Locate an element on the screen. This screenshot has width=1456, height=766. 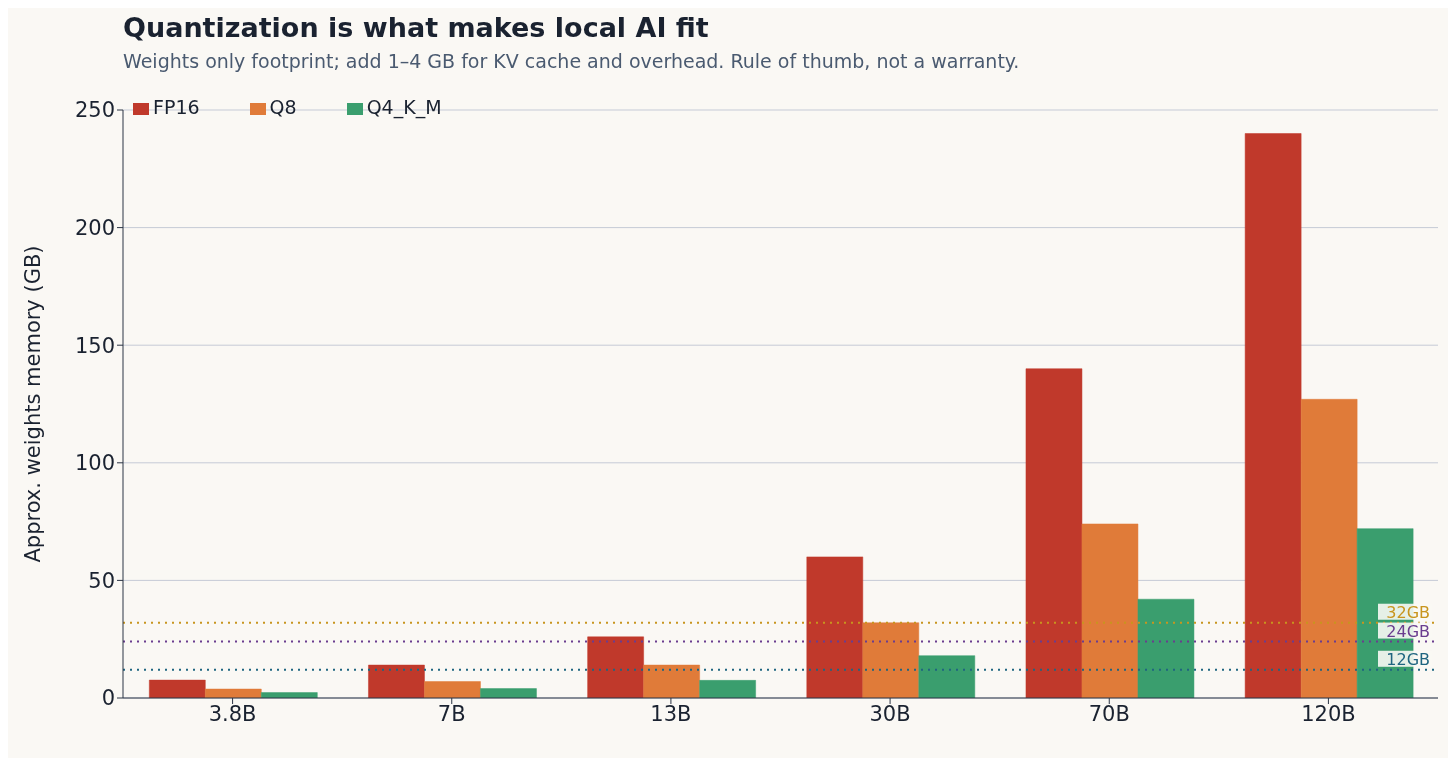
y-tick-label: 250 is located at coordinates (94, 110).